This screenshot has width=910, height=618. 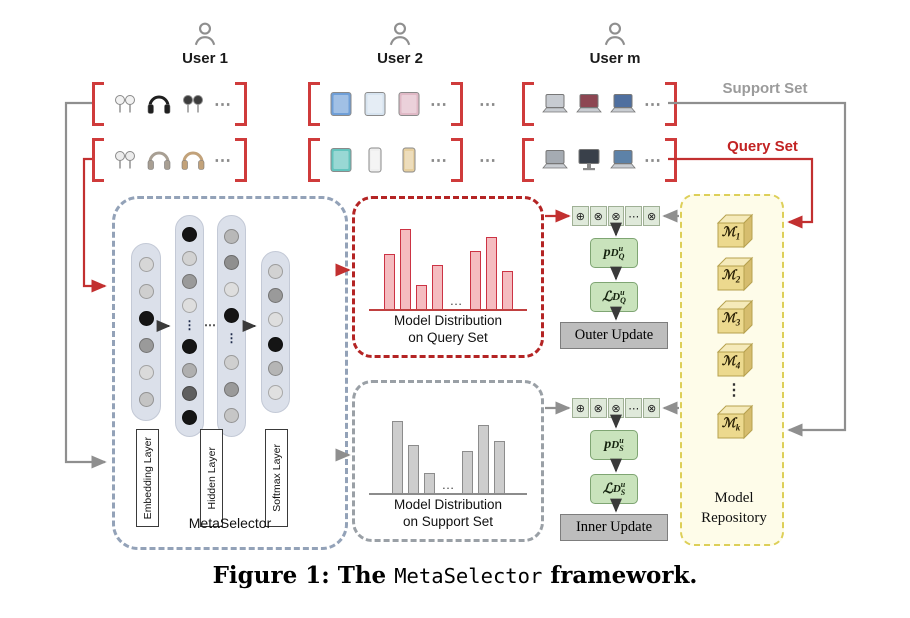 I want to click on label-line1: Model Distribution, so click(x=448, y=504).